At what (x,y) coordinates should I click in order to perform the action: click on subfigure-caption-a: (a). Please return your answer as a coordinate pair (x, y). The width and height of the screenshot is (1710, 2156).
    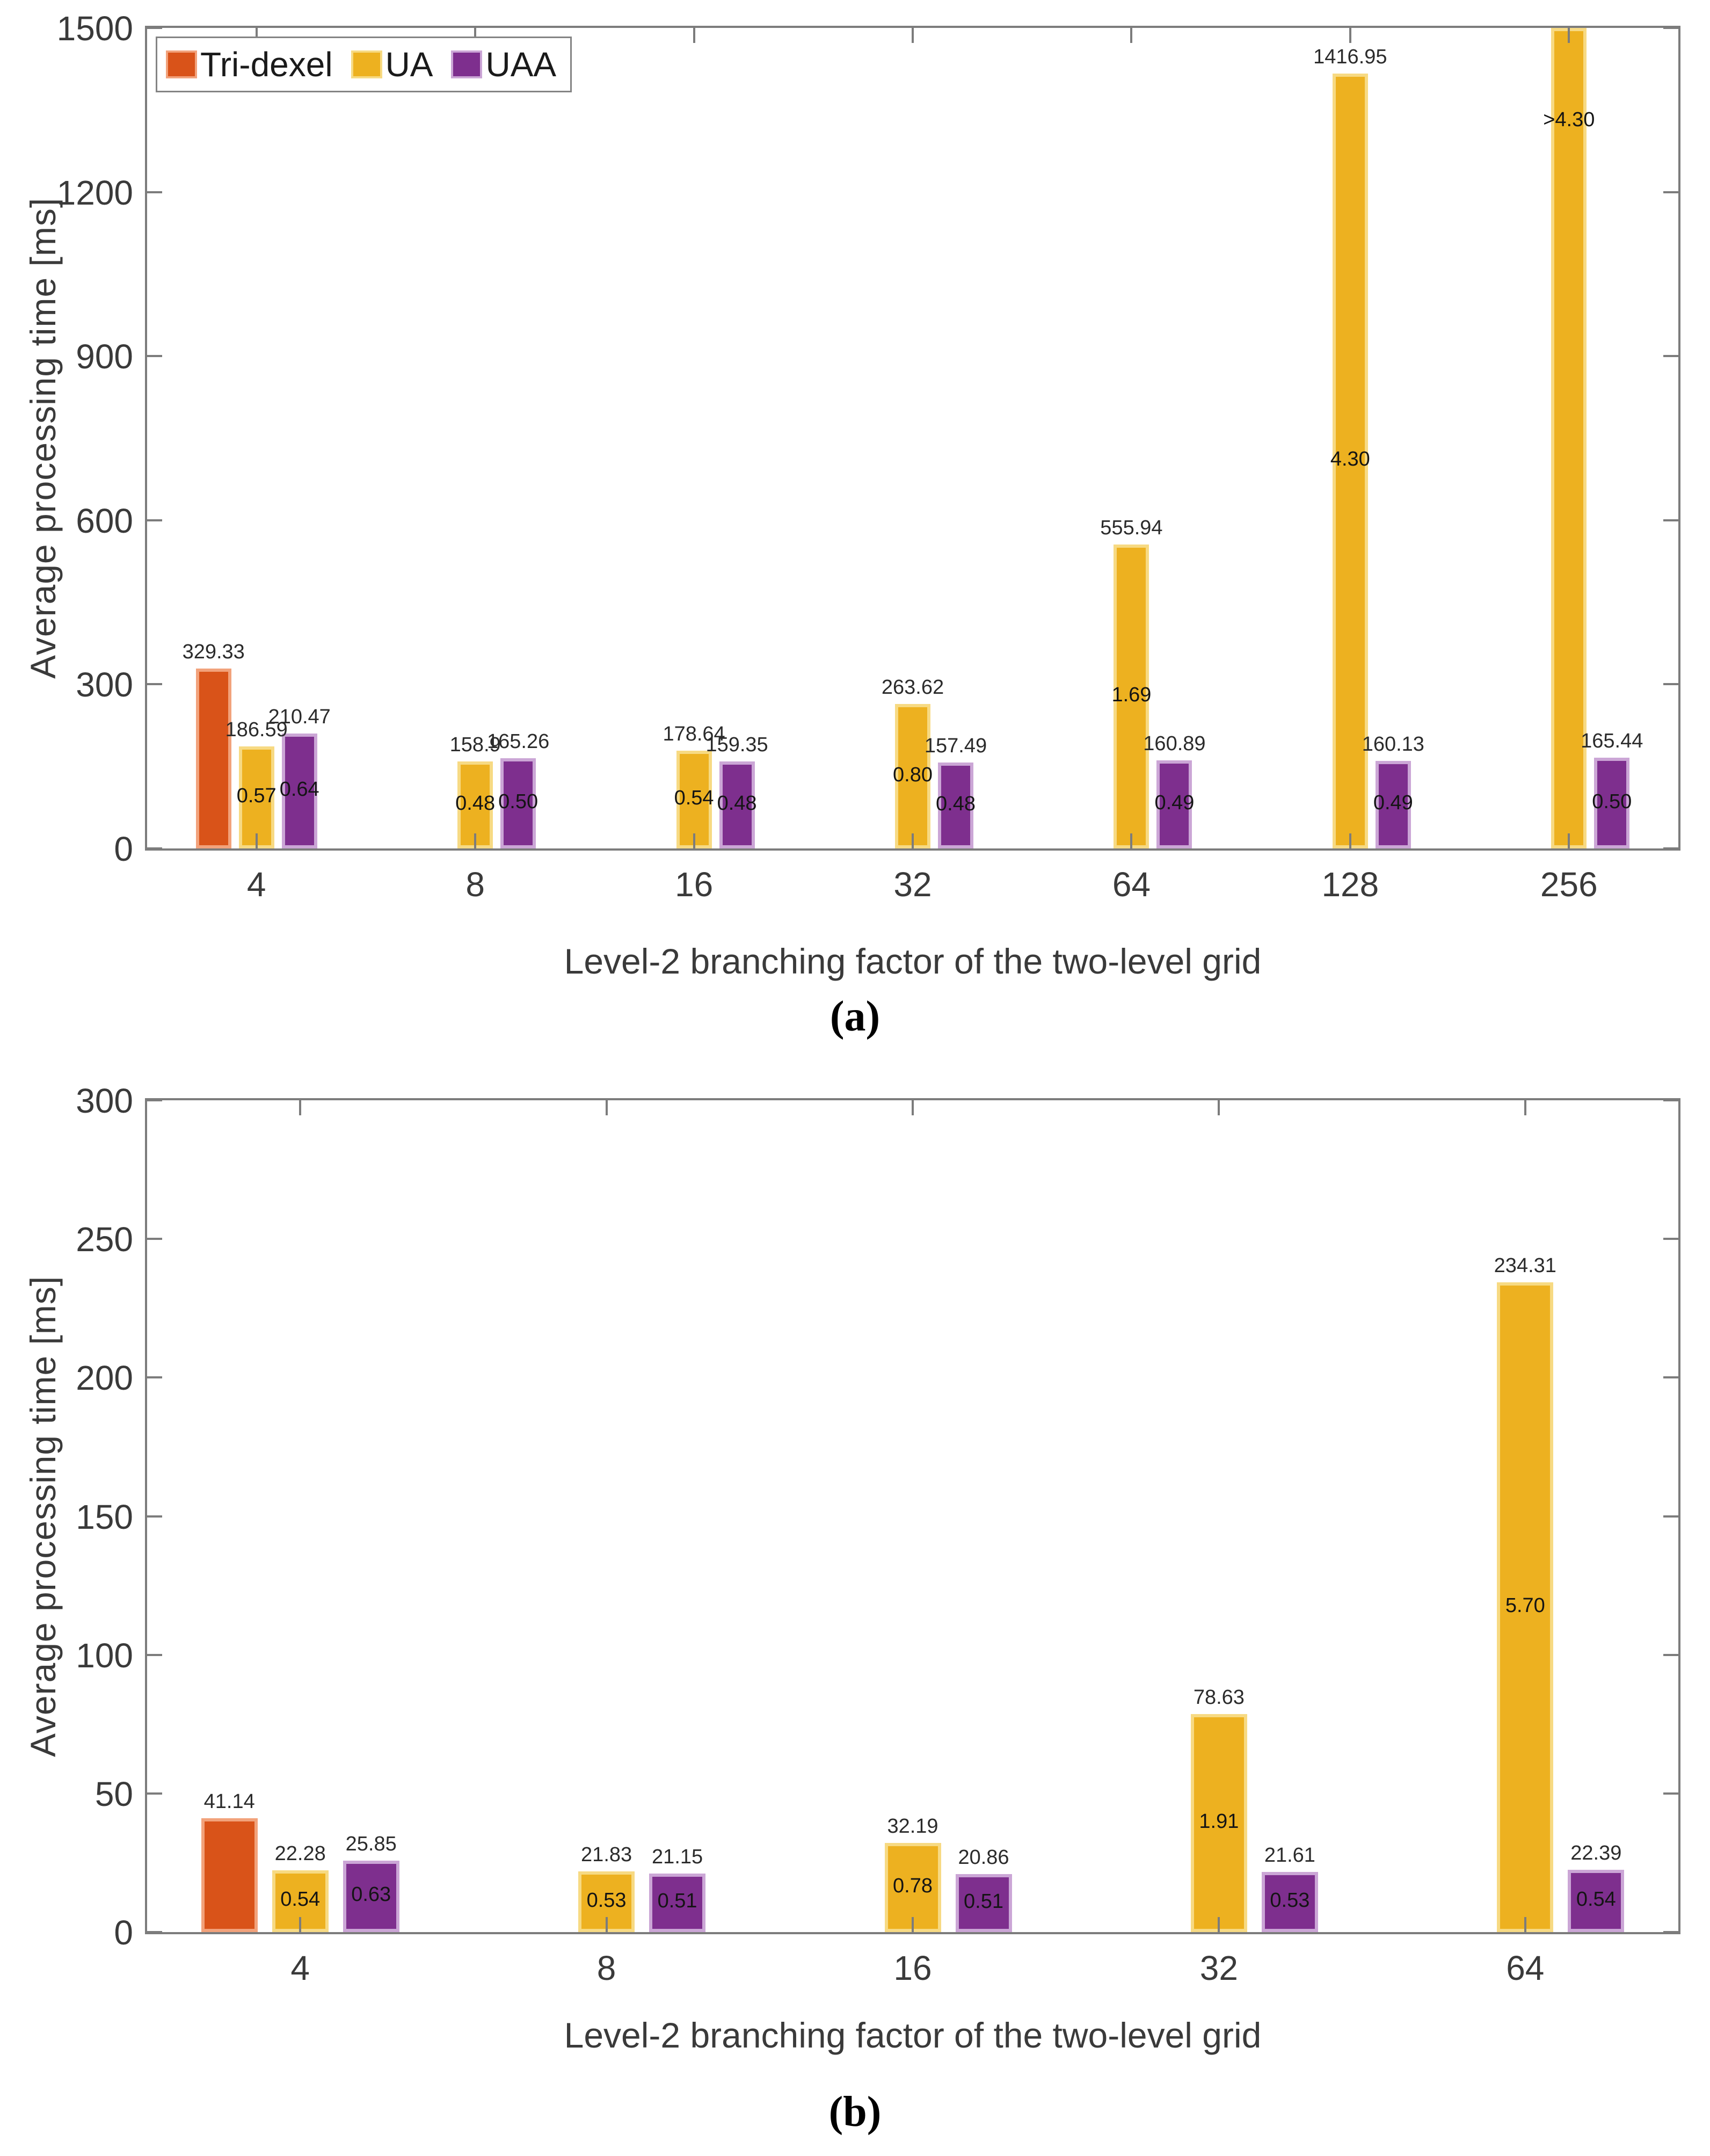
    Looking at the image, I should click on (855, 1016).